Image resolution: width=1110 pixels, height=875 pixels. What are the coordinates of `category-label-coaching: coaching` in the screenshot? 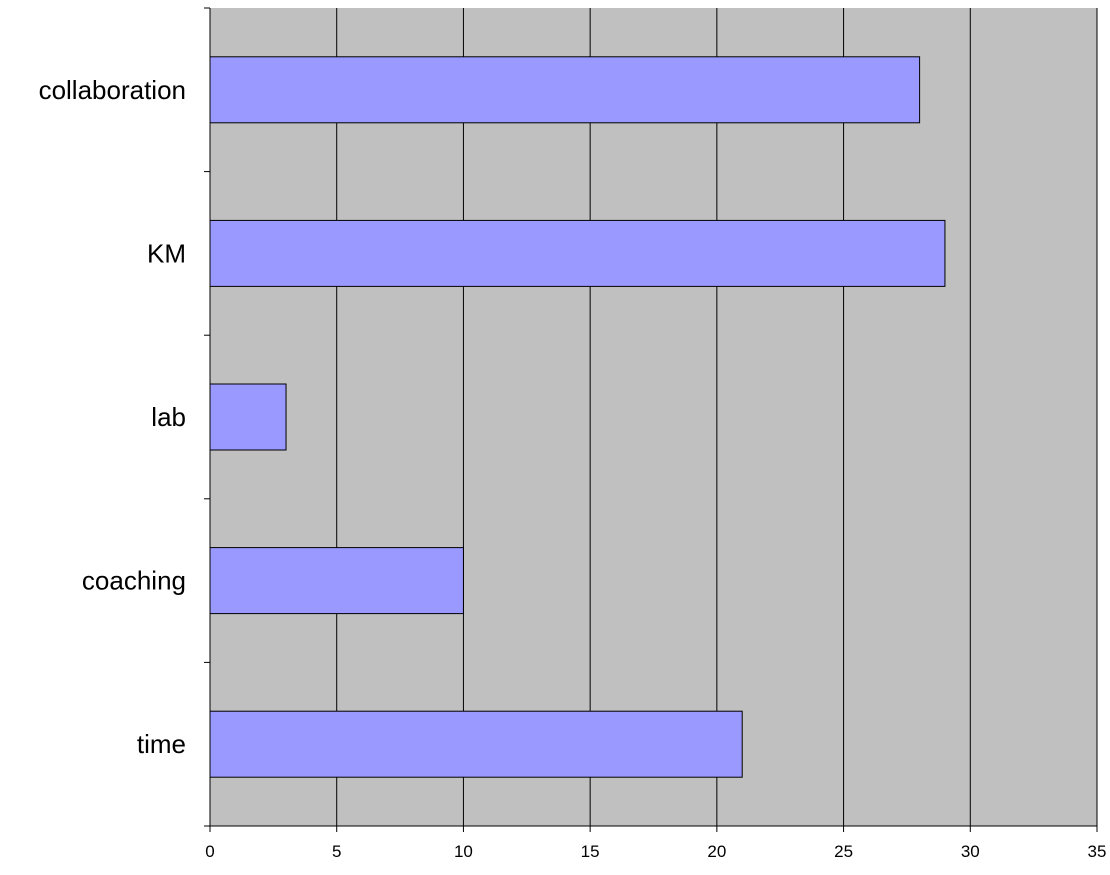 It's located at (134, 581).